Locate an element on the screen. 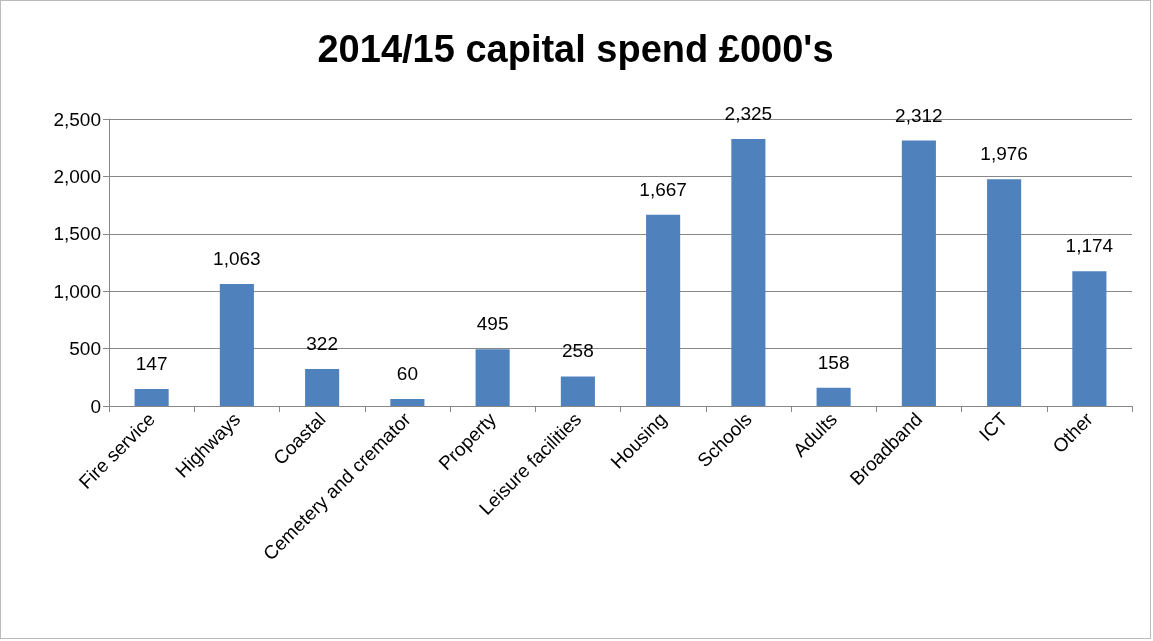 The height and width of the screenshot is (641, 1153). y-tick-label: 2,500 is located at coordinates (77, 119).